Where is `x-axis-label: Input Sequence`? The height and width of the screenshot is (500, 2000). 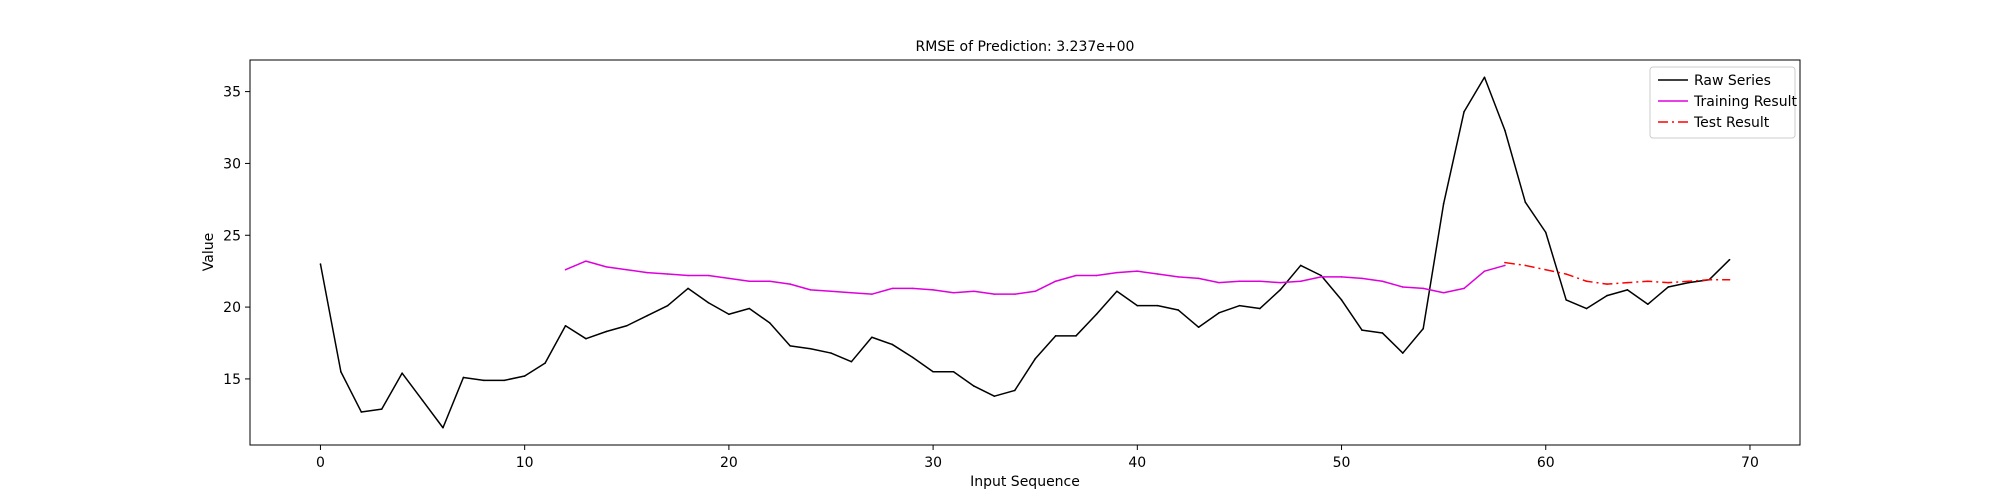 x-axis-label: Input Sequence is located at coordinates (1025, 482).